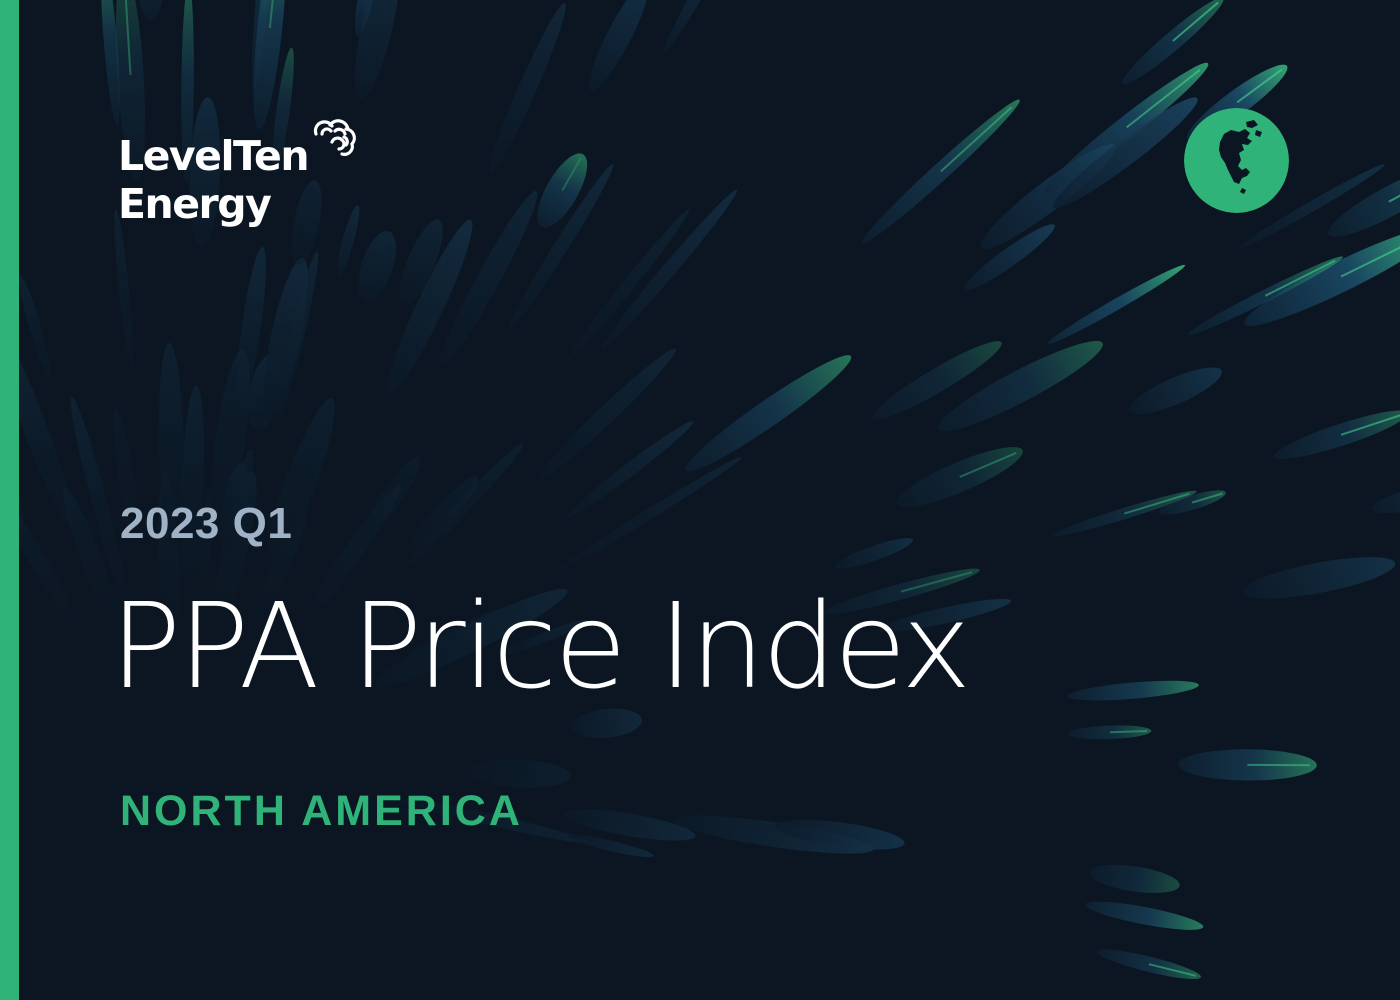 Image resolution: width=1400 pixels, height=1000 pixels. I want to click on logo-wordmark-line1: LevelTen, so click(214, 156).